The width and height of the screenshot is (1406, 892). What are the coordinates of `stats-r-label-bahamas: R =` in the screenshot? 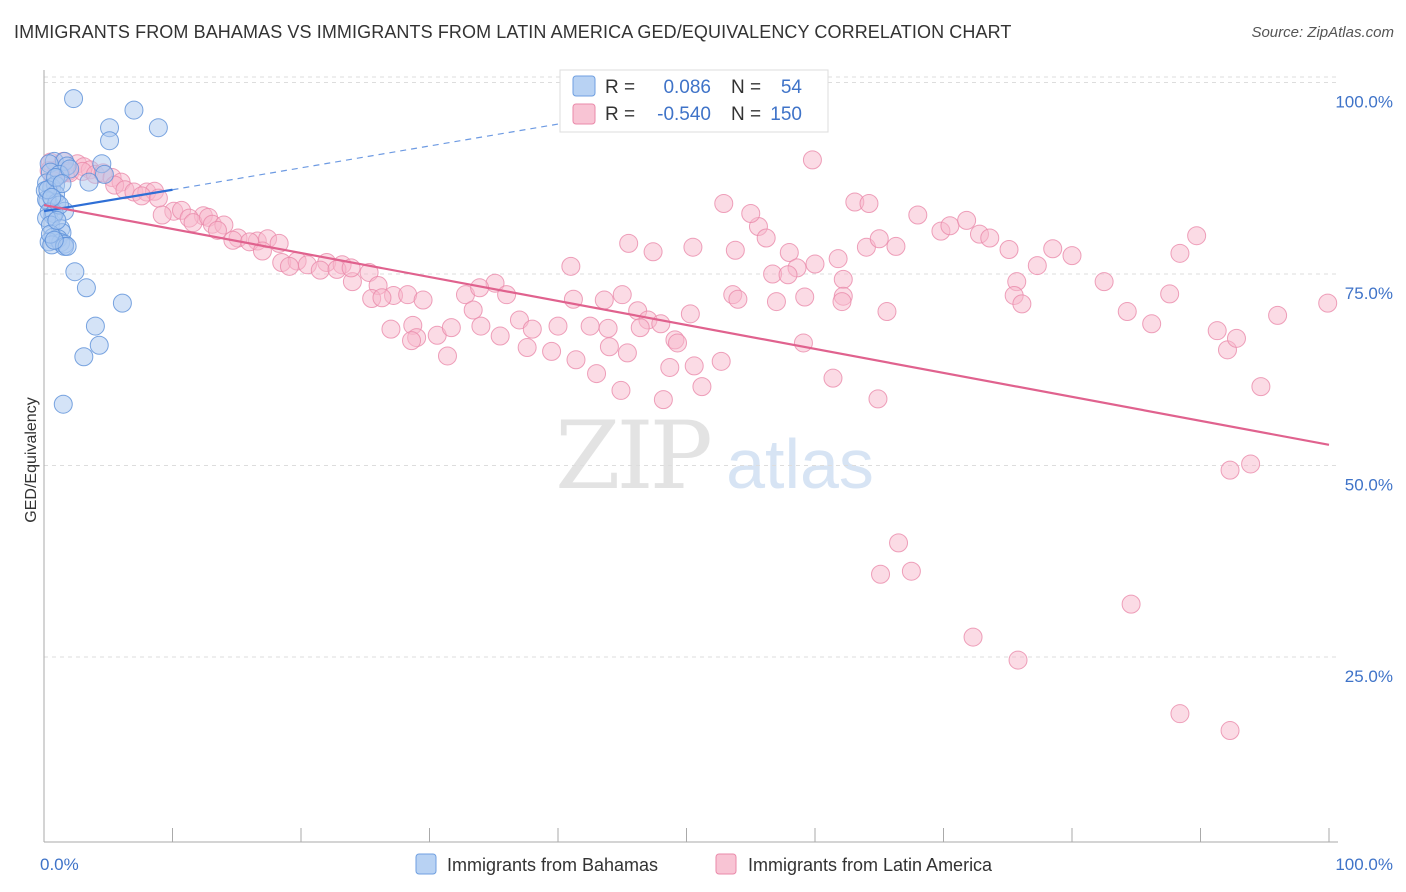 It's located at (620, 87).